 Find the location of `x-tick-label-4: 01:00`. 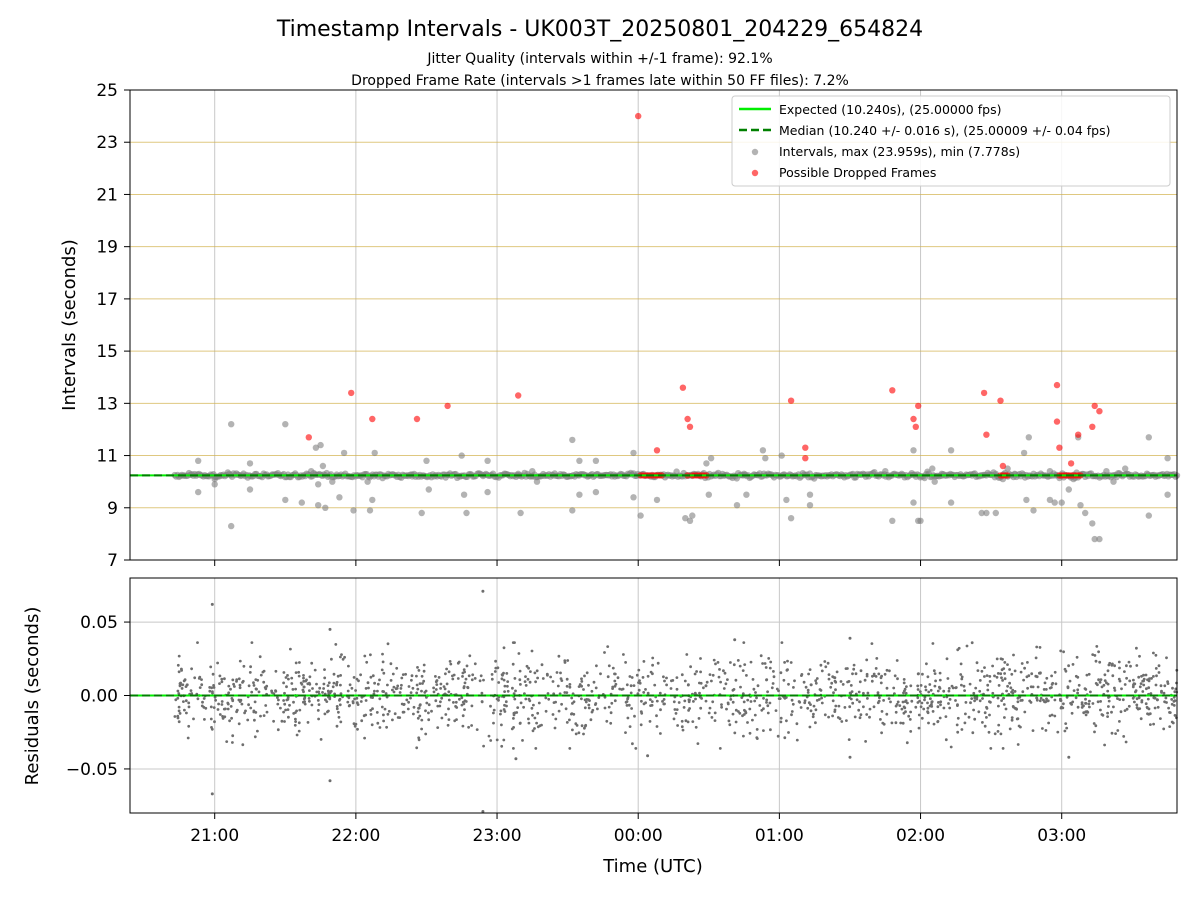

x-tick-label-4: 01:00 is located at coordinates (779, 836).